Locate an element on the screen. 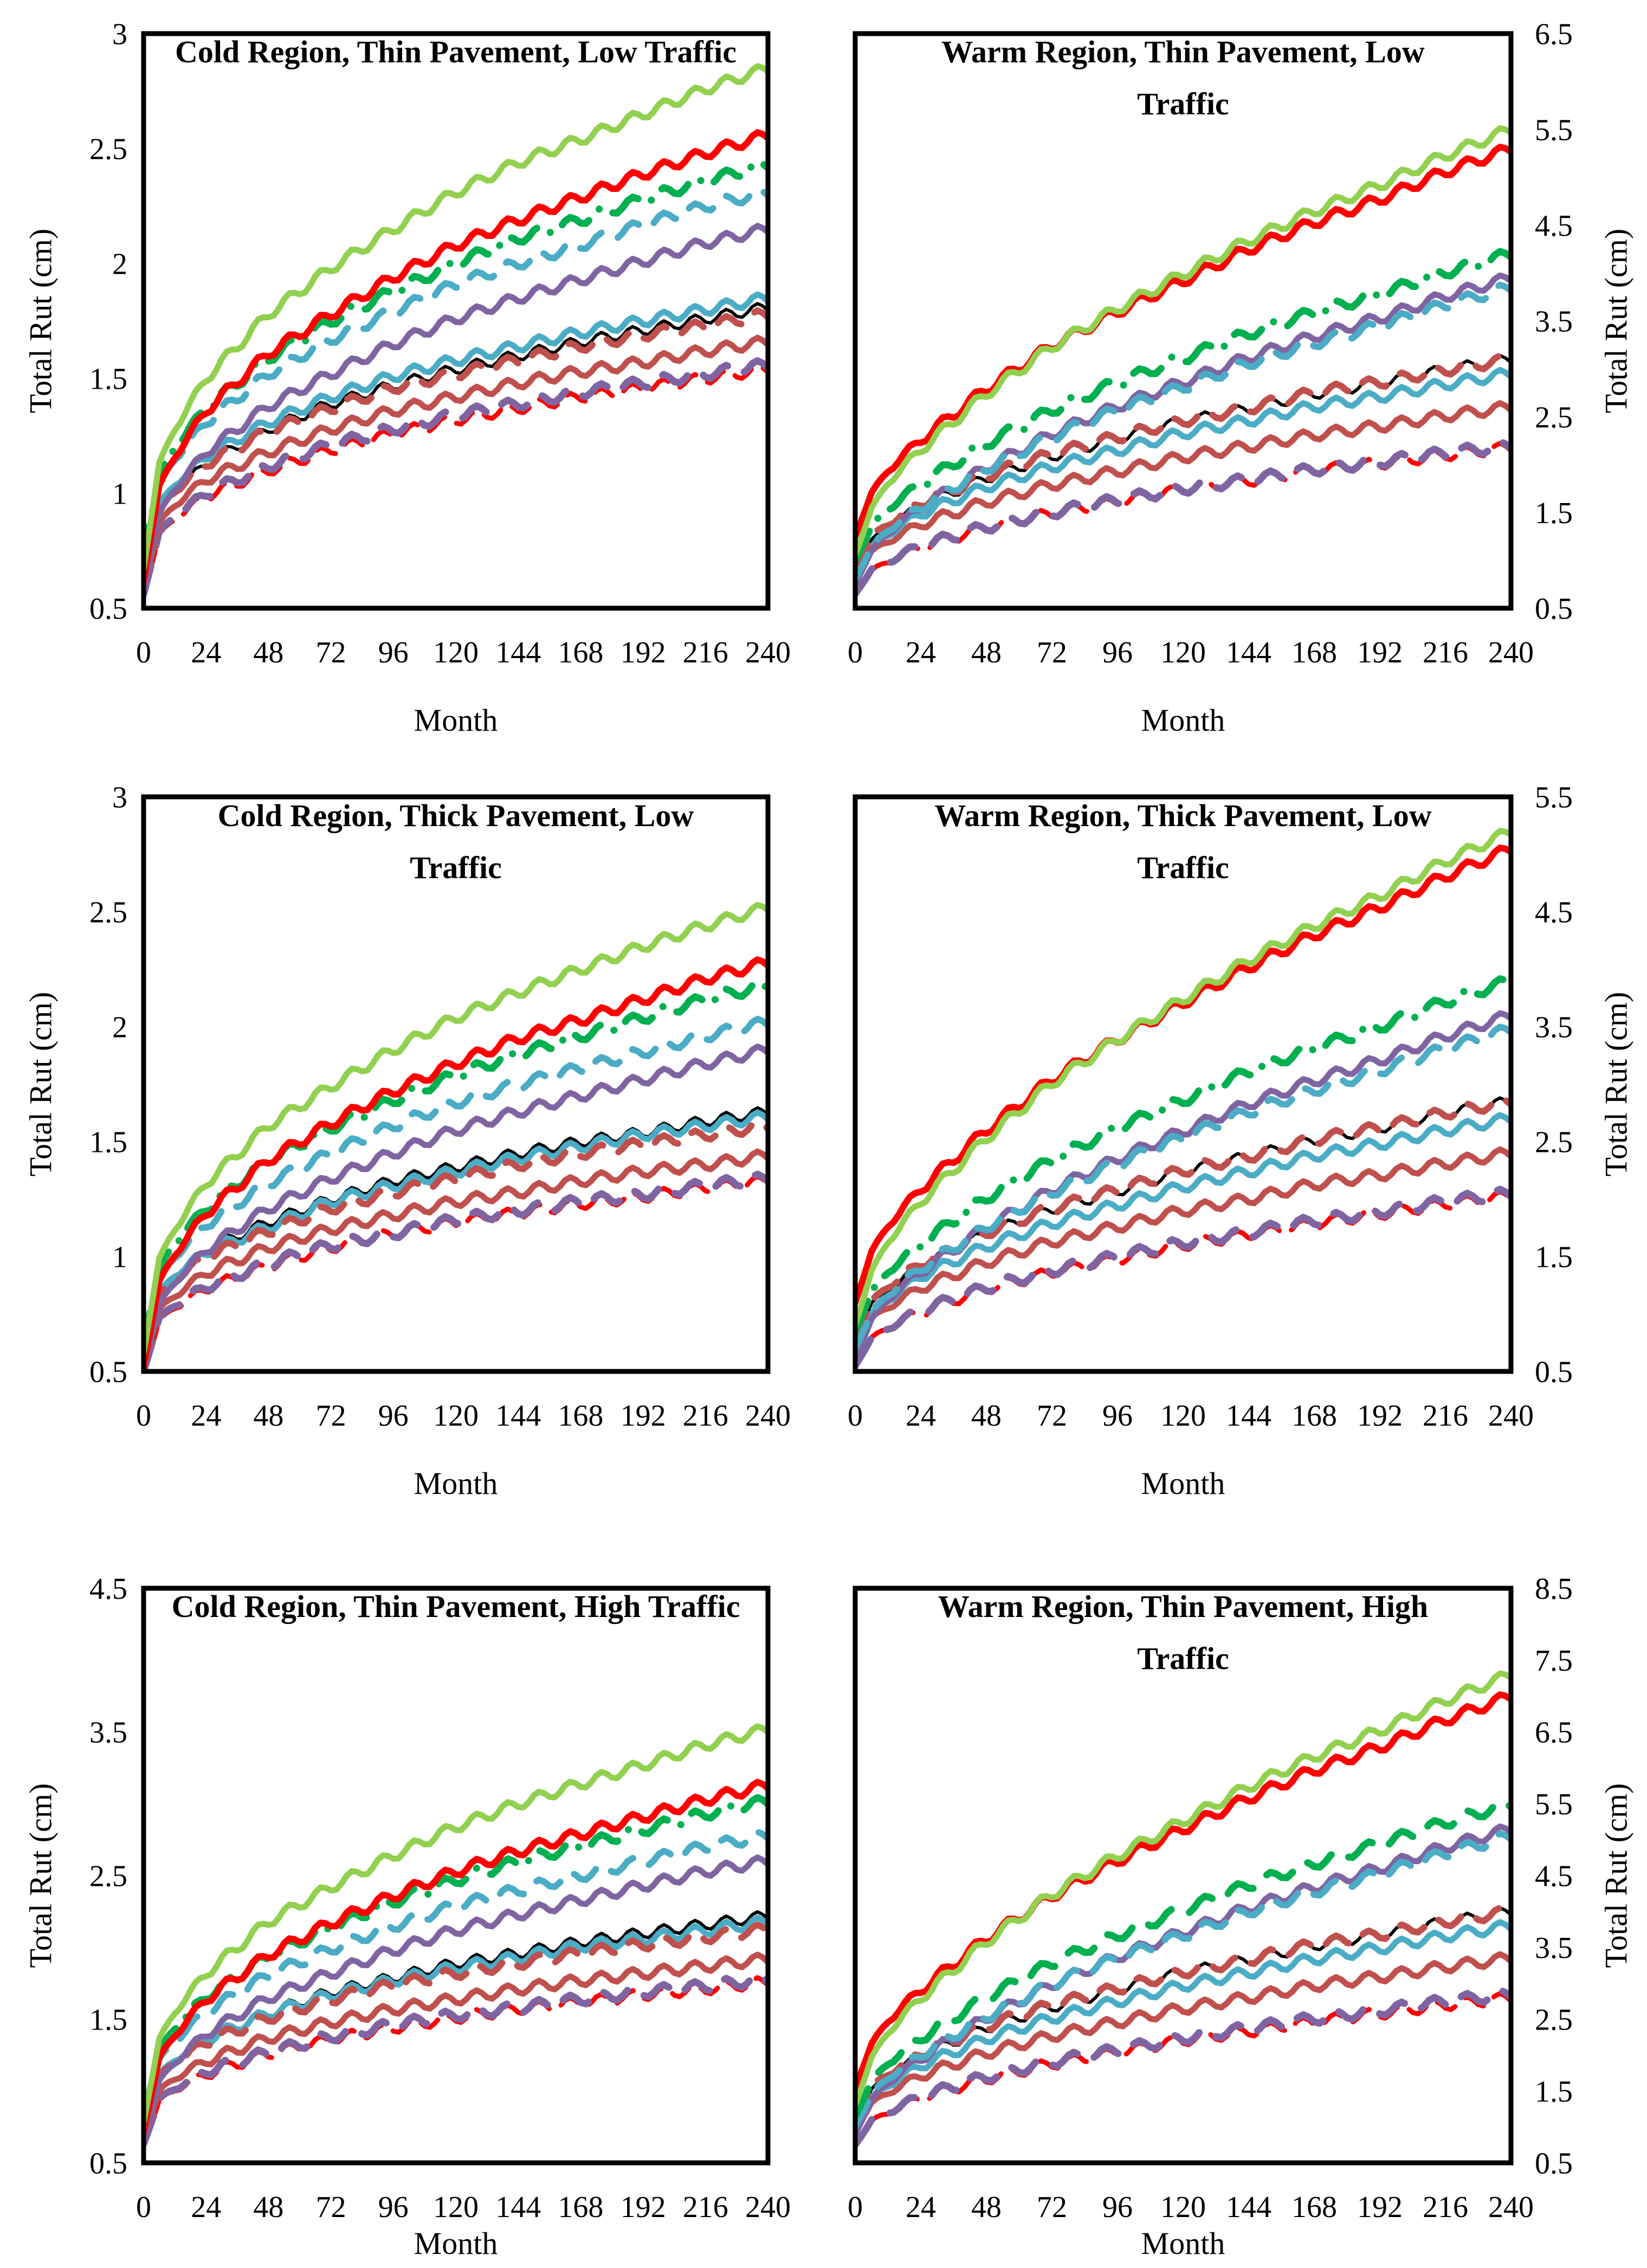 This screenshot has width=1647, height=2268. y-tick-label: 2 is located at coordinates (119, 1028).